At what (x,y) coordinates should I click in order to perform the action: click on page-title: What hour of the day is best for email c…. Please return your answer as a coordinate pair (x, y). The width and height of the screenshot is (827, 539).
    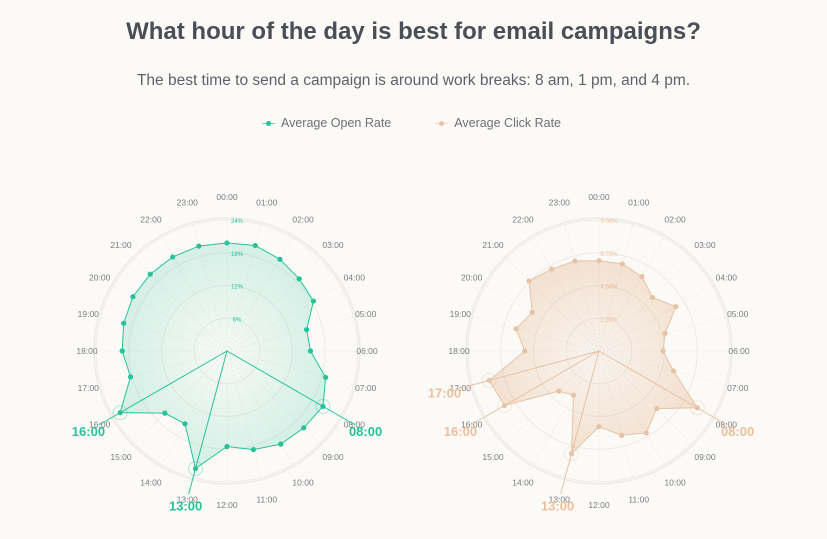
    Looking at the image, I should click on (413, 31).